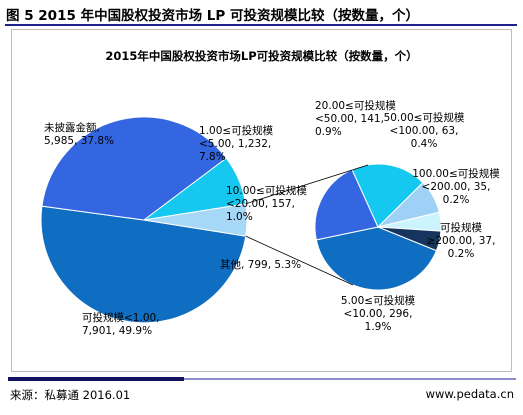 This screenshot has height=415, width=523. What do you see at coordinates (134, 168) in the screenshot?
I see `slice-undisclosed` at bounding box center [134, 168].